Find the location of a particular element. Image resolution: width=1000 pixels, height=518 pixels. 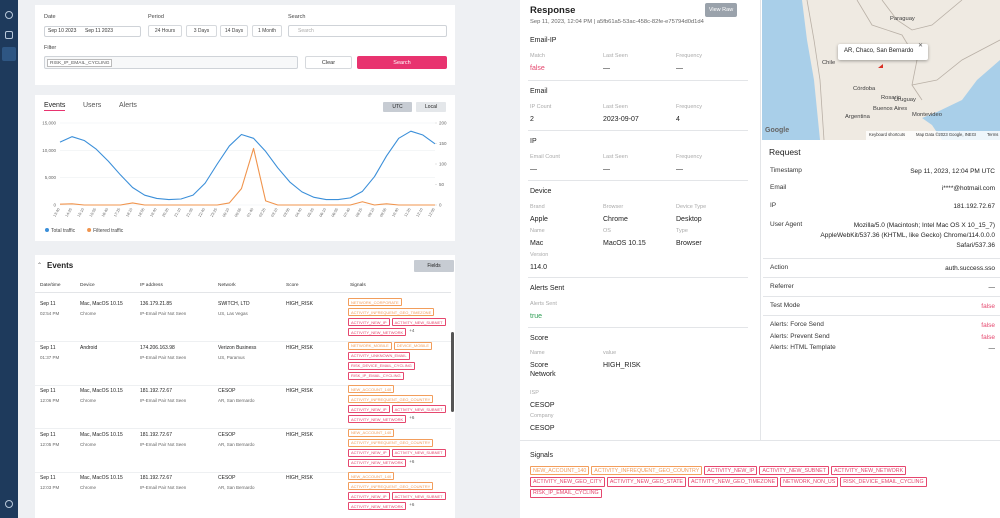

x-tick-label: 06:55 is located at coordinates (335, 213).